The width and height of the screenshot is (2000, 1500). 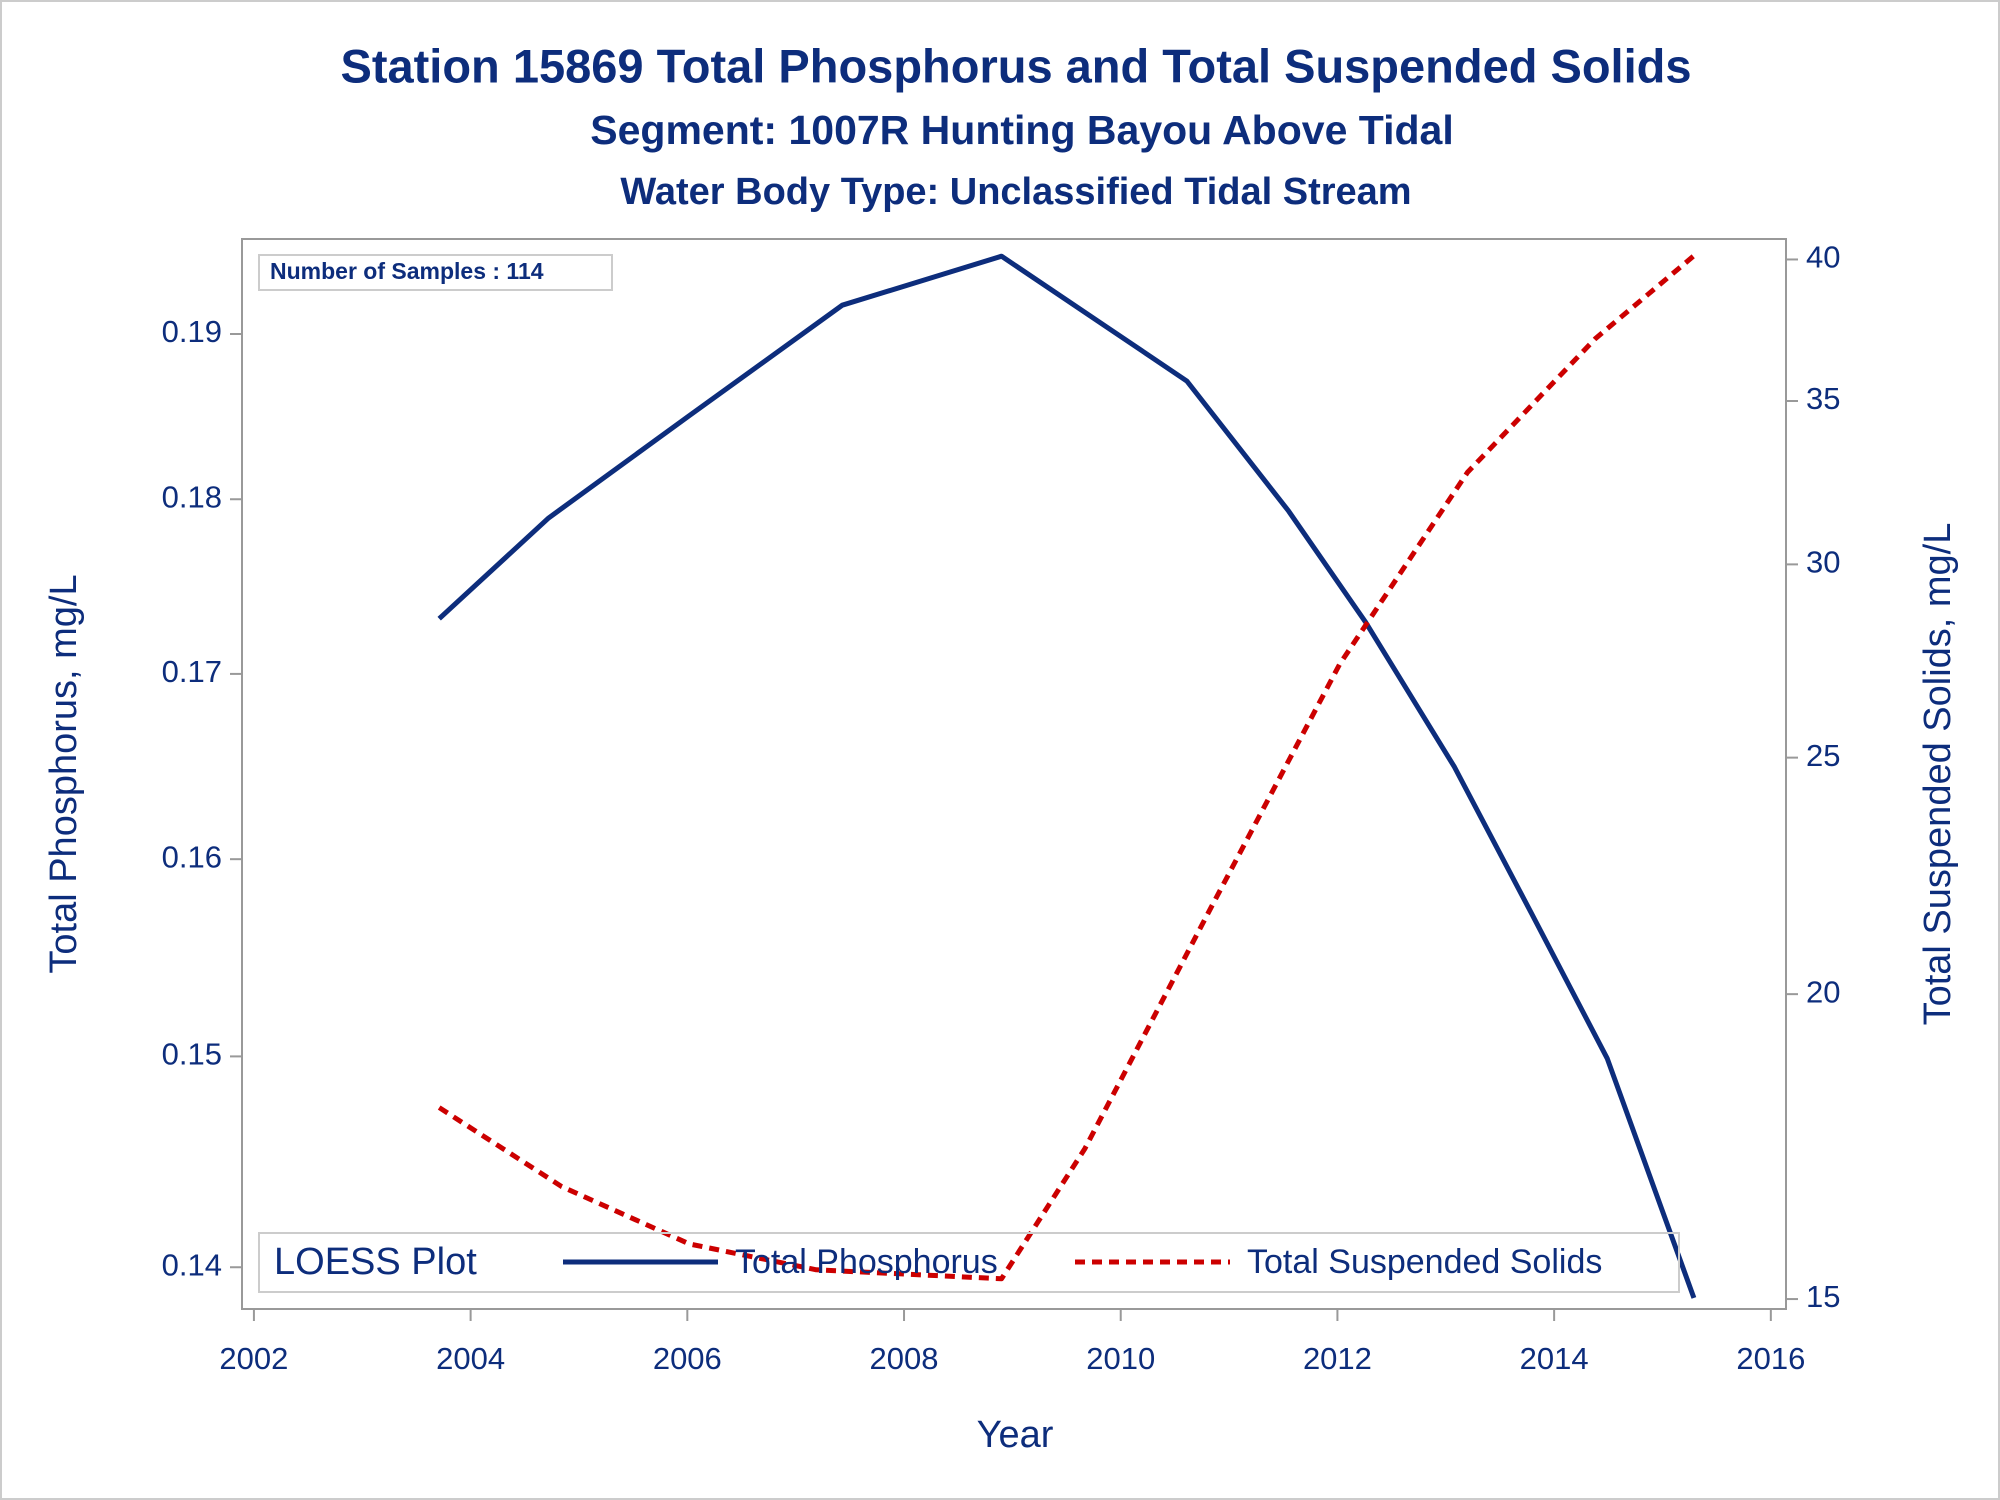 I want to click on x-tick-label: 2012, so click(x=1337, y=1358).